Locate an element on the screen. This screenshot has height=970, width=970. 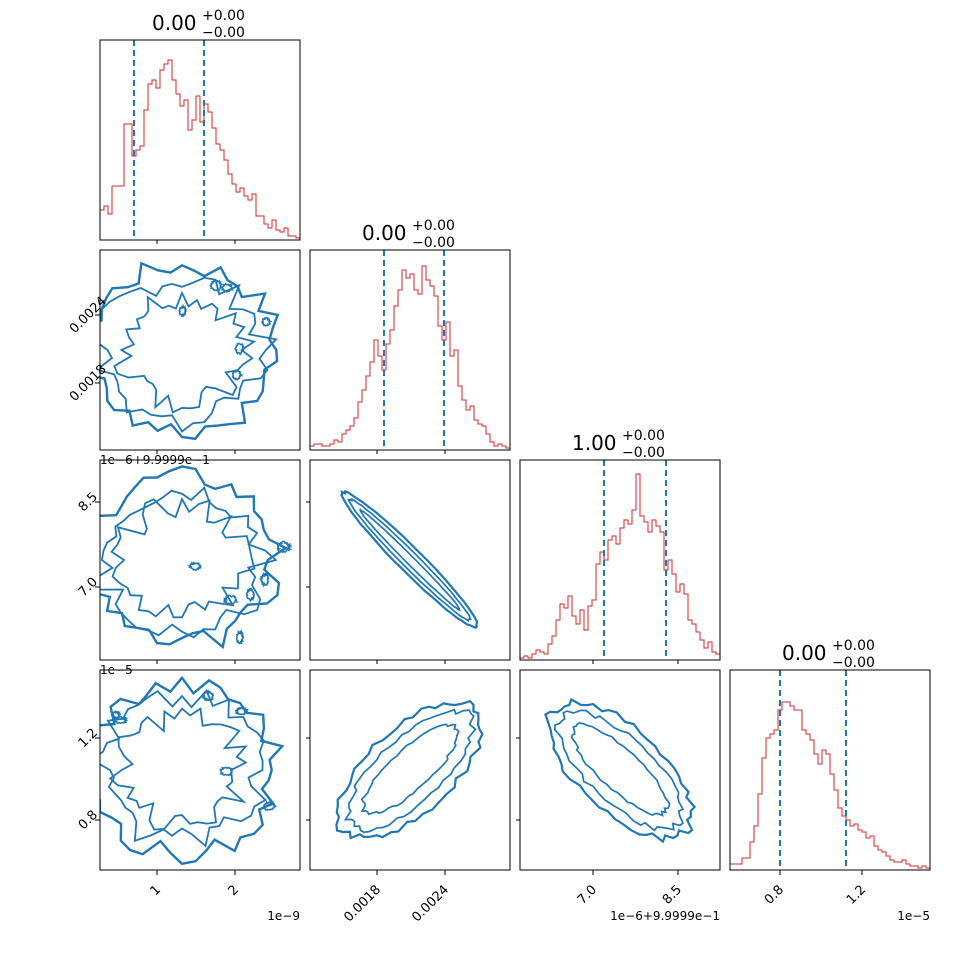
histogram-panel-1: 0.00 +0.00−0.00 is located at coordinates (410, 334).